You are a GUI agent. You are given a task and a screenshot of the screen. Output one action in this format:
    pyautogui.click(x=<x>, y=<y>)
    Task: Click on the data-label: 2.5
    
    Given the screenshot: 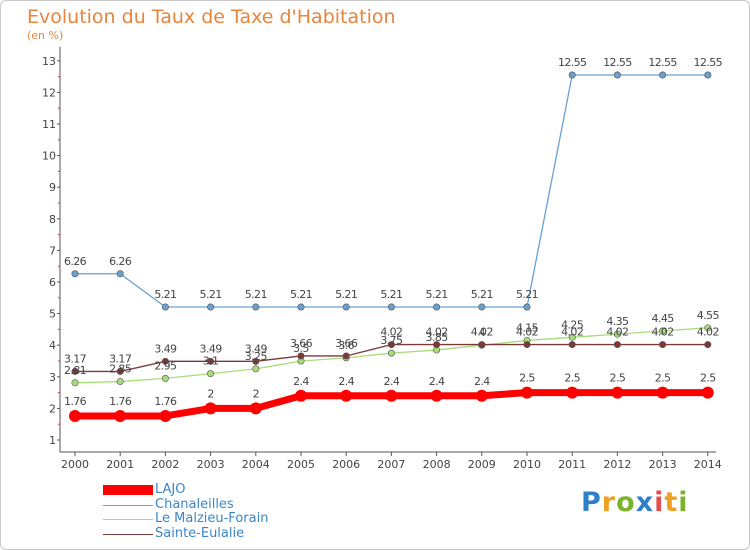 What is the action you would take?
    pyautogui.click(x=663, y=378)
    